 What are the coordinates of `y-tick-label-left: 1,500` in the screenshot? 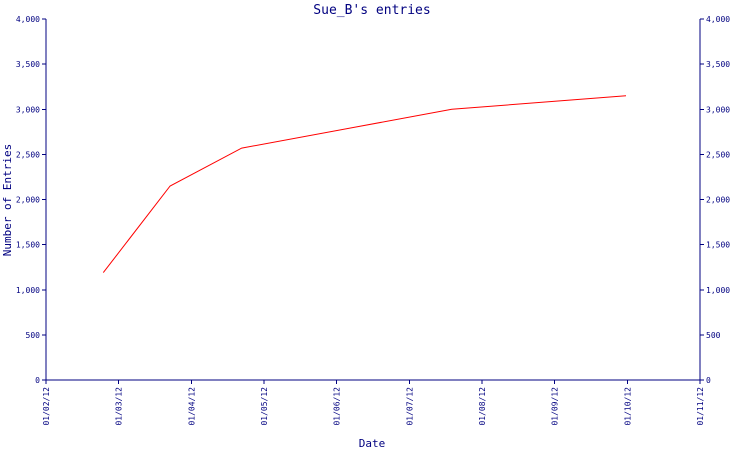 It's located at (28, 245).